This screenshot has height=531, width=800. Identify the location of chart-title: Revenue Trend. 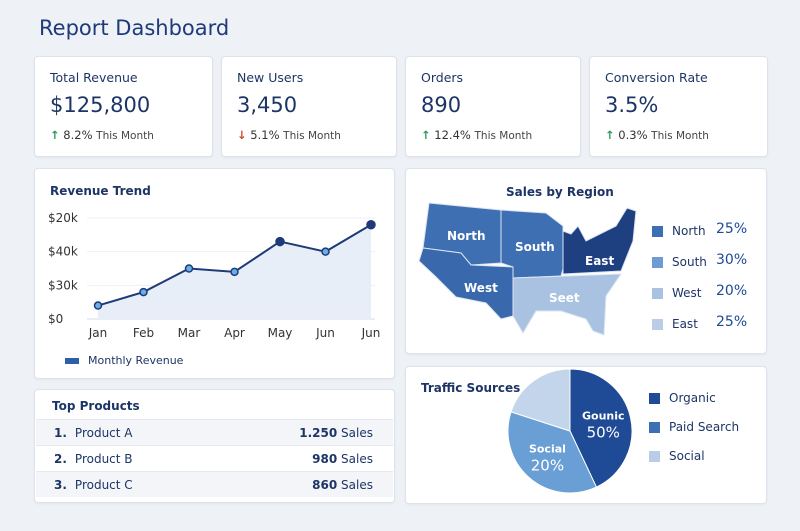
(100, 191).